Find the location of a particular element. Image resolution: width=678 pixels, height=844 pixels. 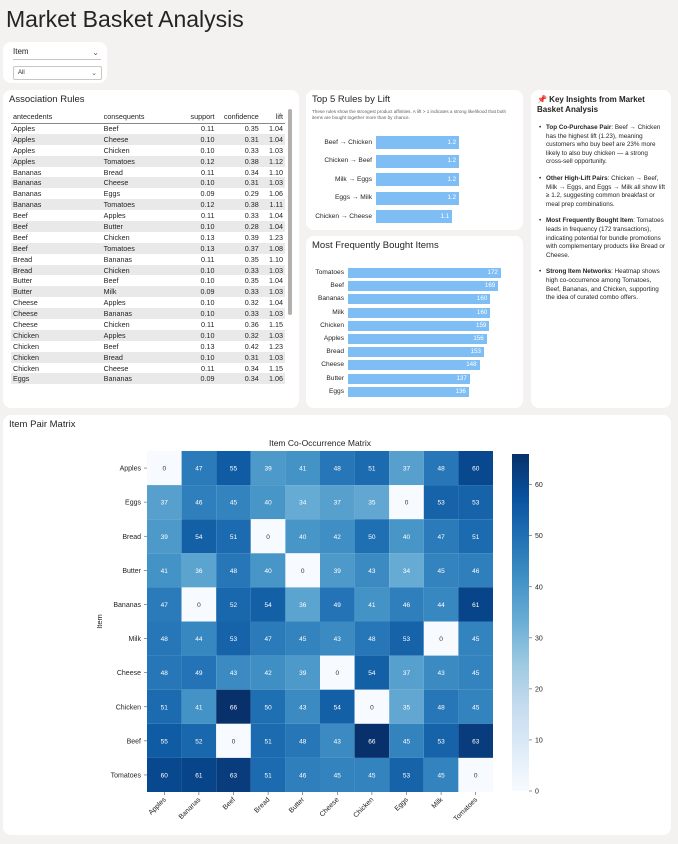

slicer-header: Item ⌄ is located at coordinates (57, 53).